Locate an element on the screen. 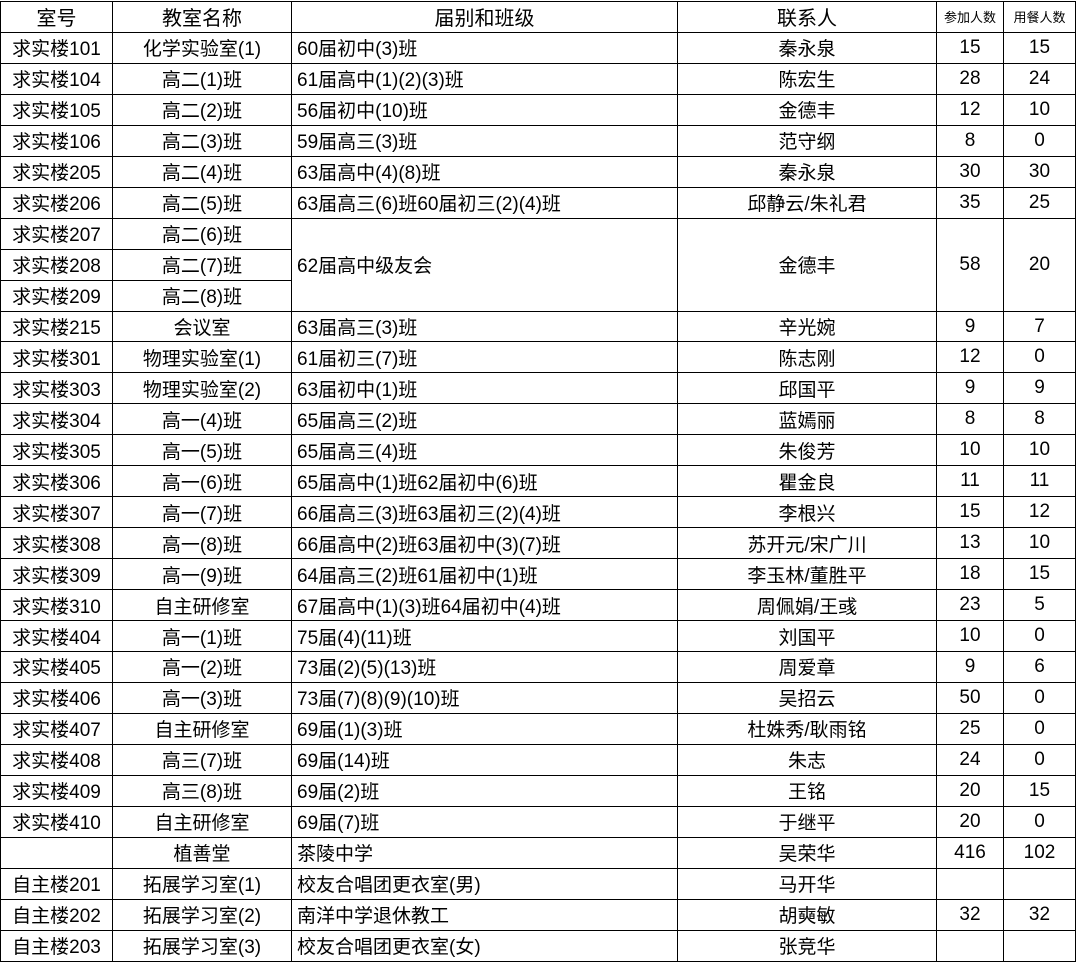 The height and width of the screenshot is (963, 1077). cell-meal: 30 is located at coordinates (1039, 171).